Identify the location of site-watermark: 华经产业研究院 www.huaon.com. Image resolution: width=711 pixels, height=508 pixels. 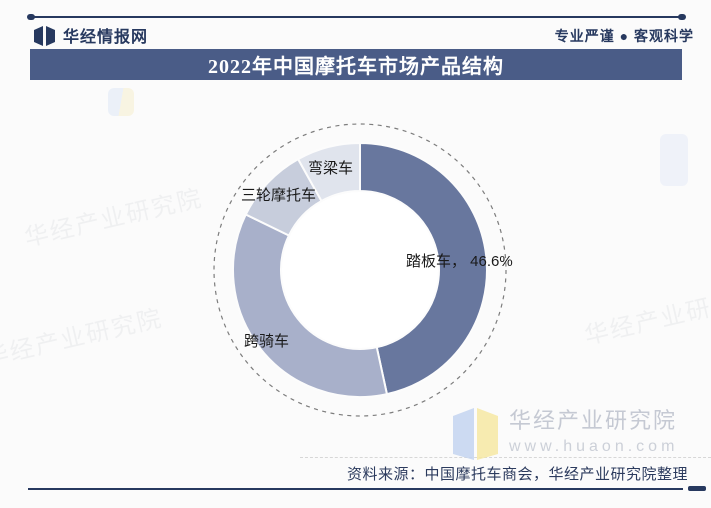
(565, 434).